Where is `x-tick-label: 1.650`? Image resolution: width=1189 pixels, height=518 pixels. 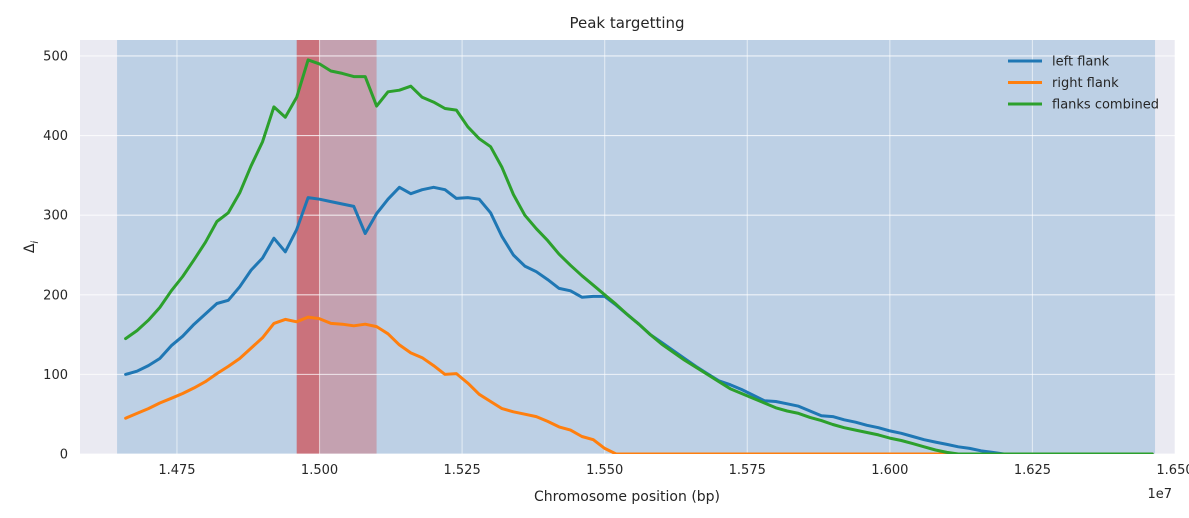 x-tick-label: 1.650 is located at coordinates (1172, 470).